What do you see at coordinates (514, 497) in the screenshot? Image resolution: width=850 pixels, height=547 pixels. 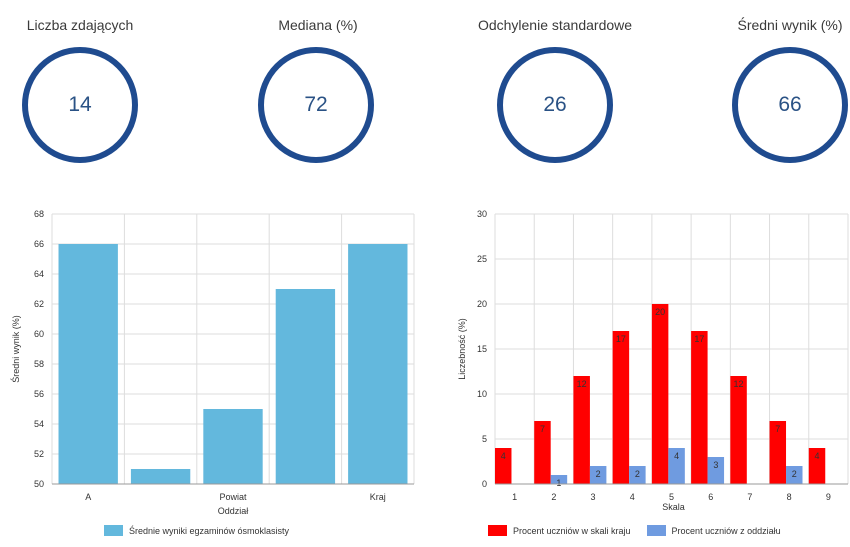 I see `x-tick-label: 1` at bounding box center [514, 497].